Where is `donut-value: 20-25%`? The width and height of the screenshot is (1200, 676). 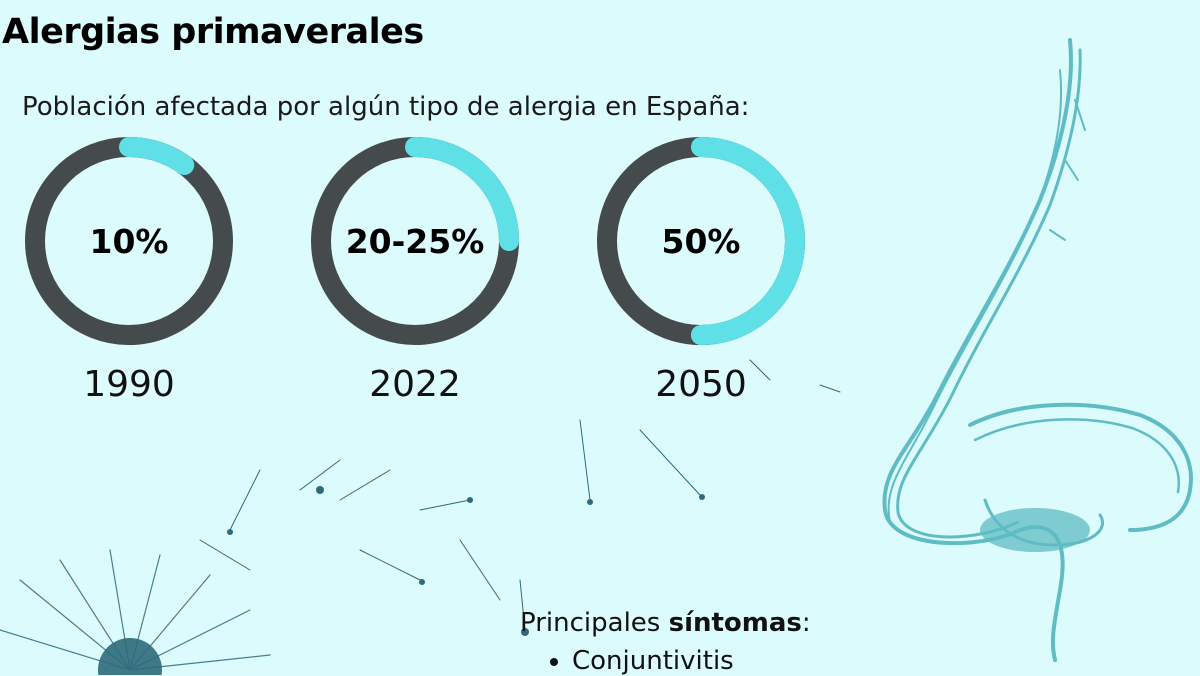
donut-value: 20-25% is located at coordinates (415, 241).